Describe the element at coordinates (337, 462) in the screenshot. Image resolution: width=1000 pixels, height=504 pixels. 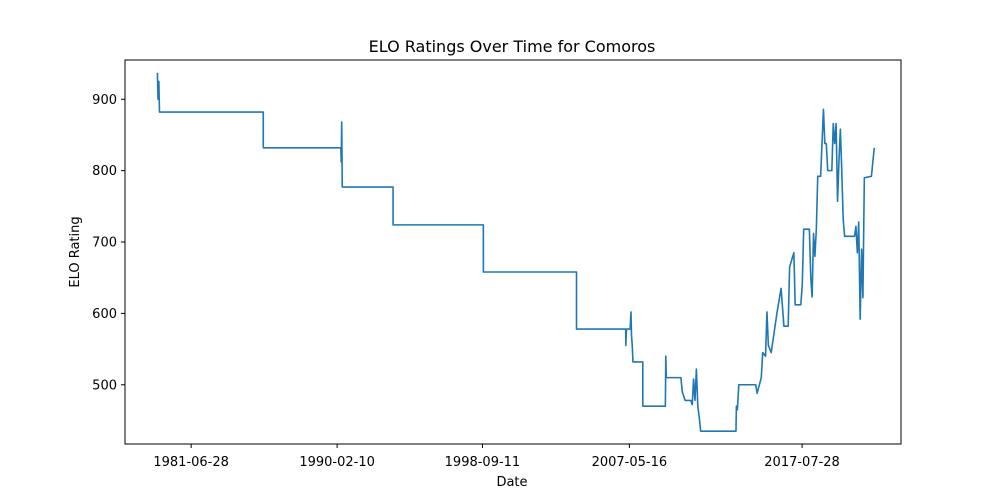
I see `x-tick-label: 1990-02-10` at that location.